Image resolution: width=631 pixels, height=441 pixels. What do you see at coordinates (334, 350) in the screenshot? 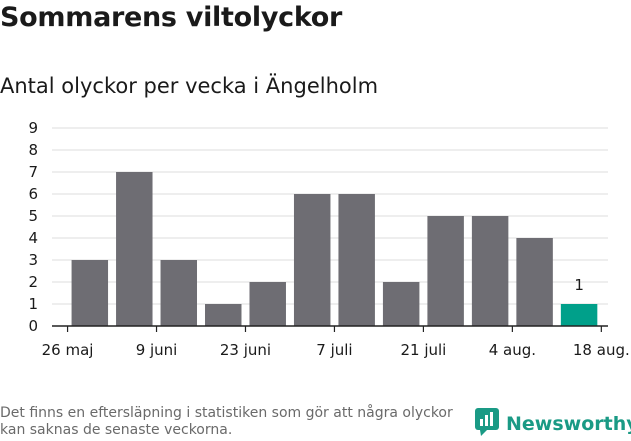
I see `x-tick-label: 7 juli` at bounding box center [334, 350].